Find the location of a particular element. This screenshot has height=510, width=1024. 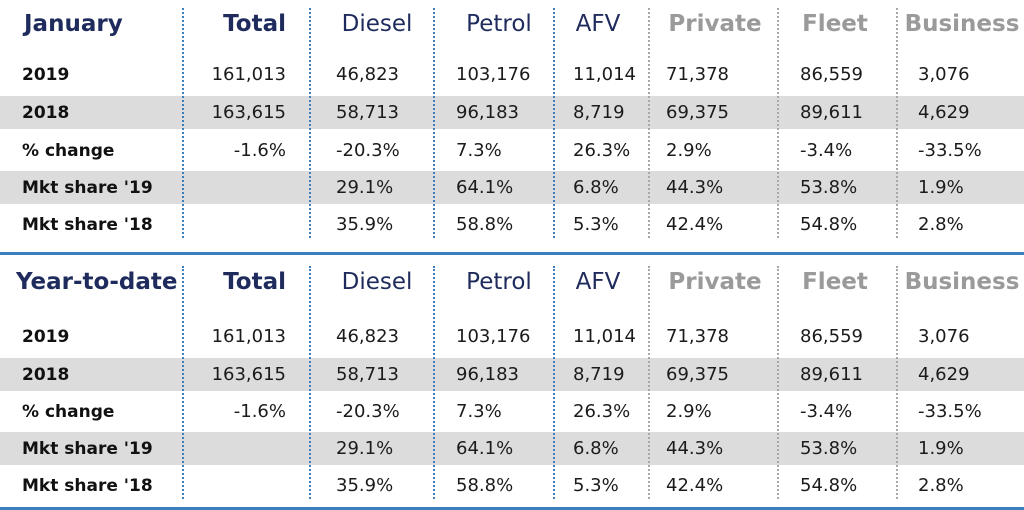

cell-petrol: 96,183 is located at coordinates (487, 374).